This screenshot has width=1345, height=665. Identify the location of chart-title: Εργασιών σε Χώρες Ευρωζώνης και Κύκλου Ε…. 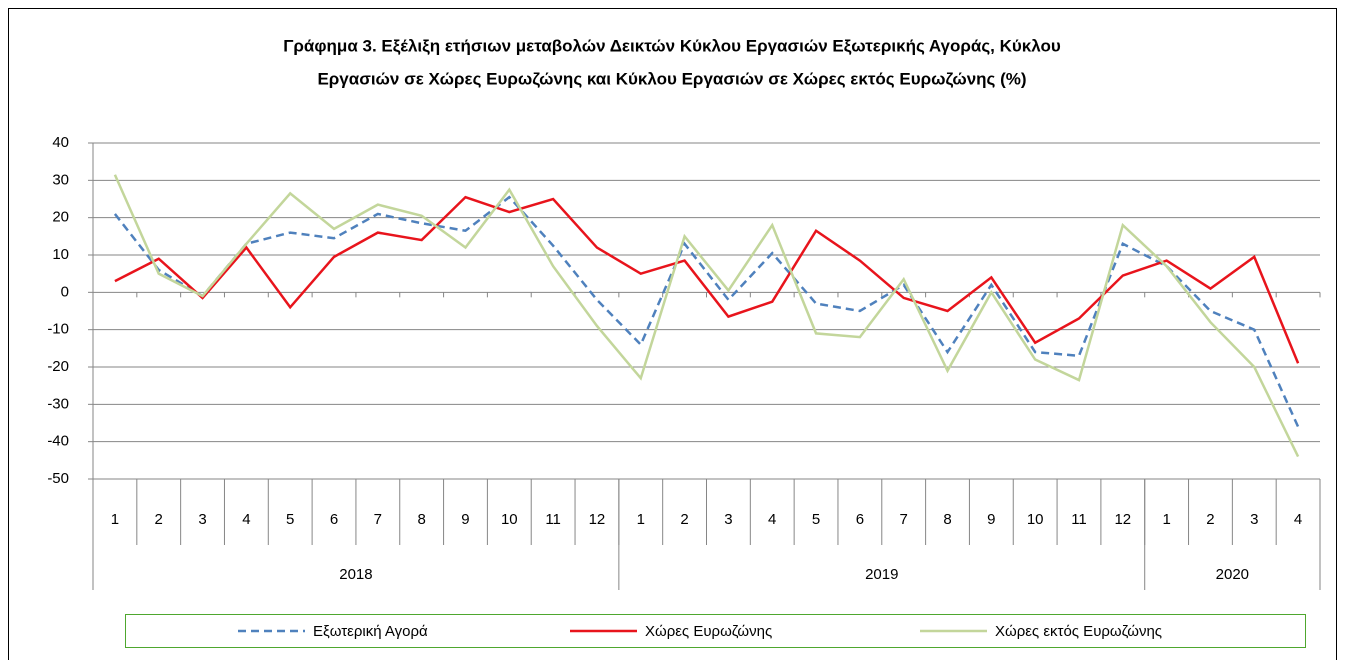
(671, 78).